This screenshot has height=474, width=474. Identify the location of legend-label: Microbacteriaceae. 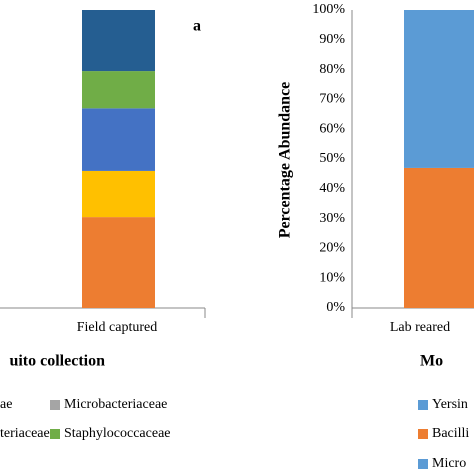
(115, 404).